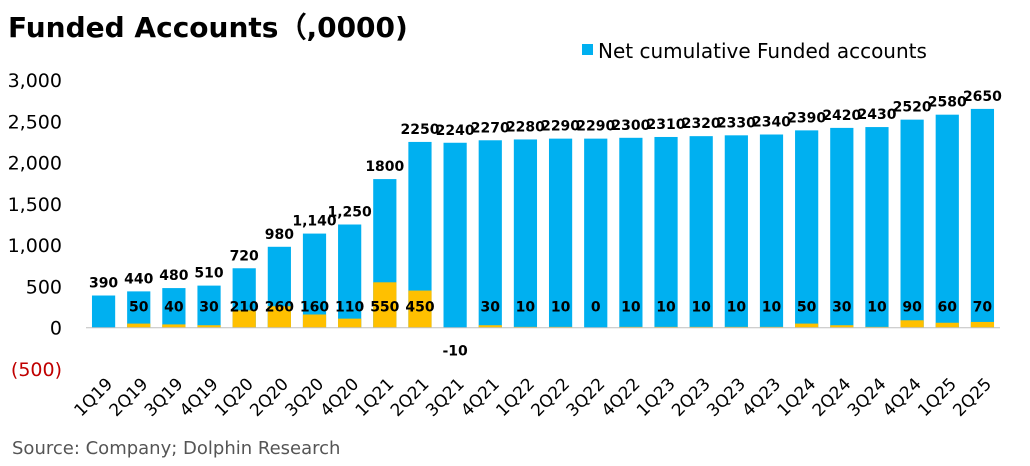  I want to click on x-tick-label: 2Q21, so click(410, 397).